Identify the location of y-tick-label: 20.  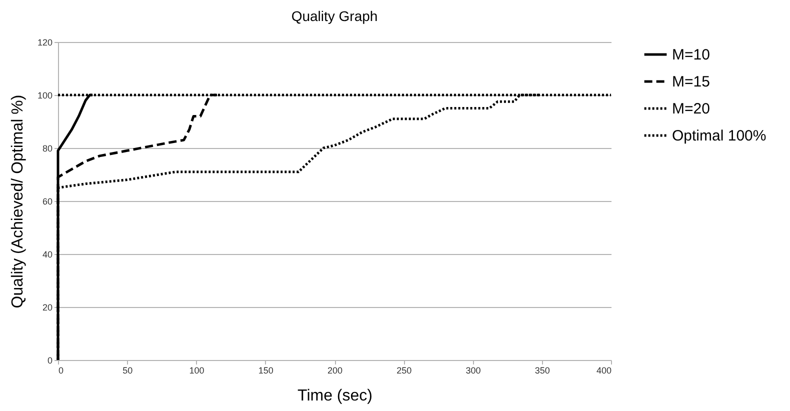
(47, 307).